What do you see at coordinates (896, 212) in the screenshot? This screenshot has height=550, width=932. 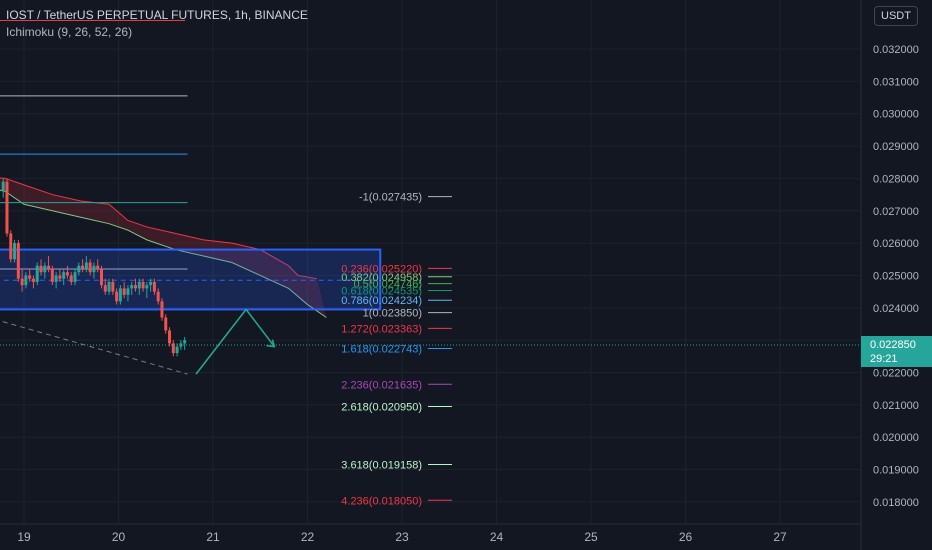 I see `price-tick-label: 0.027000` at bounding box center [896, 212].